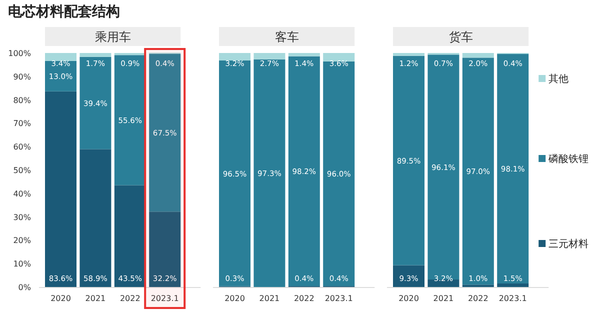  I want to click on y-tick-label: 60%, so click(22, 147).